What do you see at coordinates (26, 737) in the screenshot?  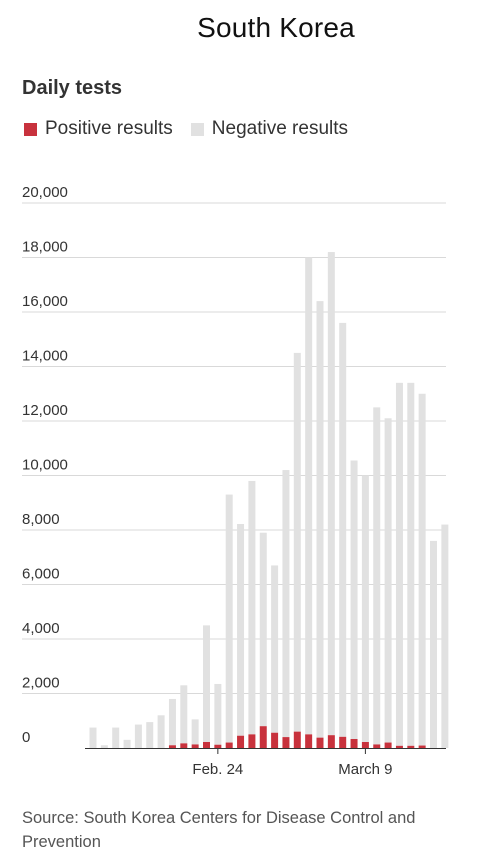 I see `y-tick-label: 0` at bounding box center [26, 737].